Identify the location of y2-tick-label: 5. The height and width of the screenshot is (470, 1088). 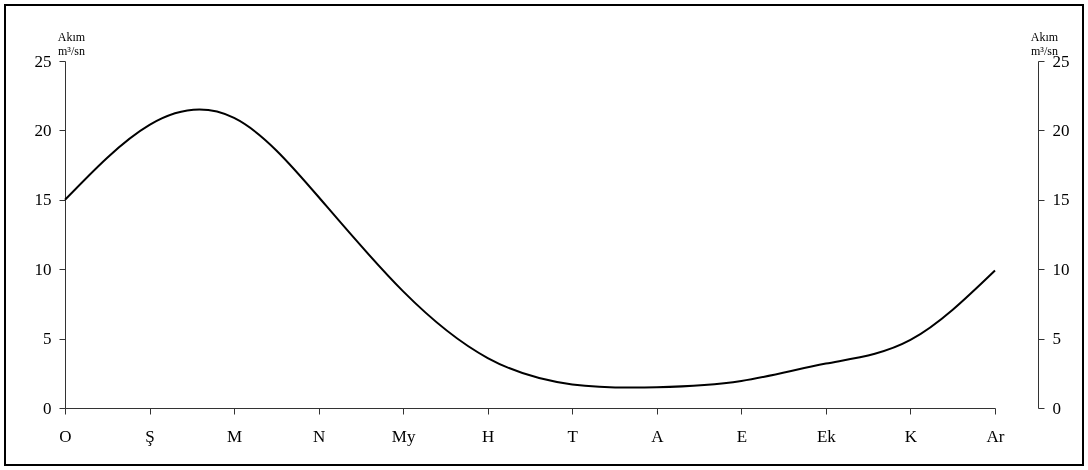
(1056, 339).